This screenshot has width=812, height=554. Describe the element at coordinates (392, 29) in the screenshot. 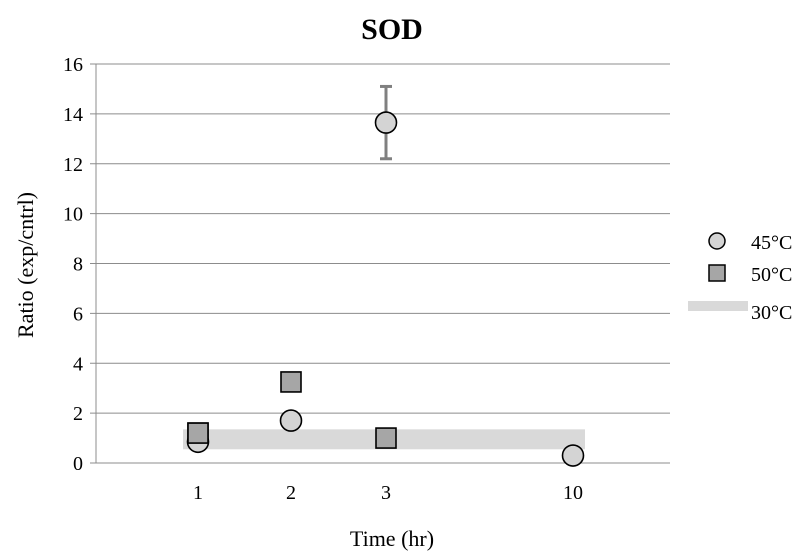

I see `chart-title: SOD` at that location.